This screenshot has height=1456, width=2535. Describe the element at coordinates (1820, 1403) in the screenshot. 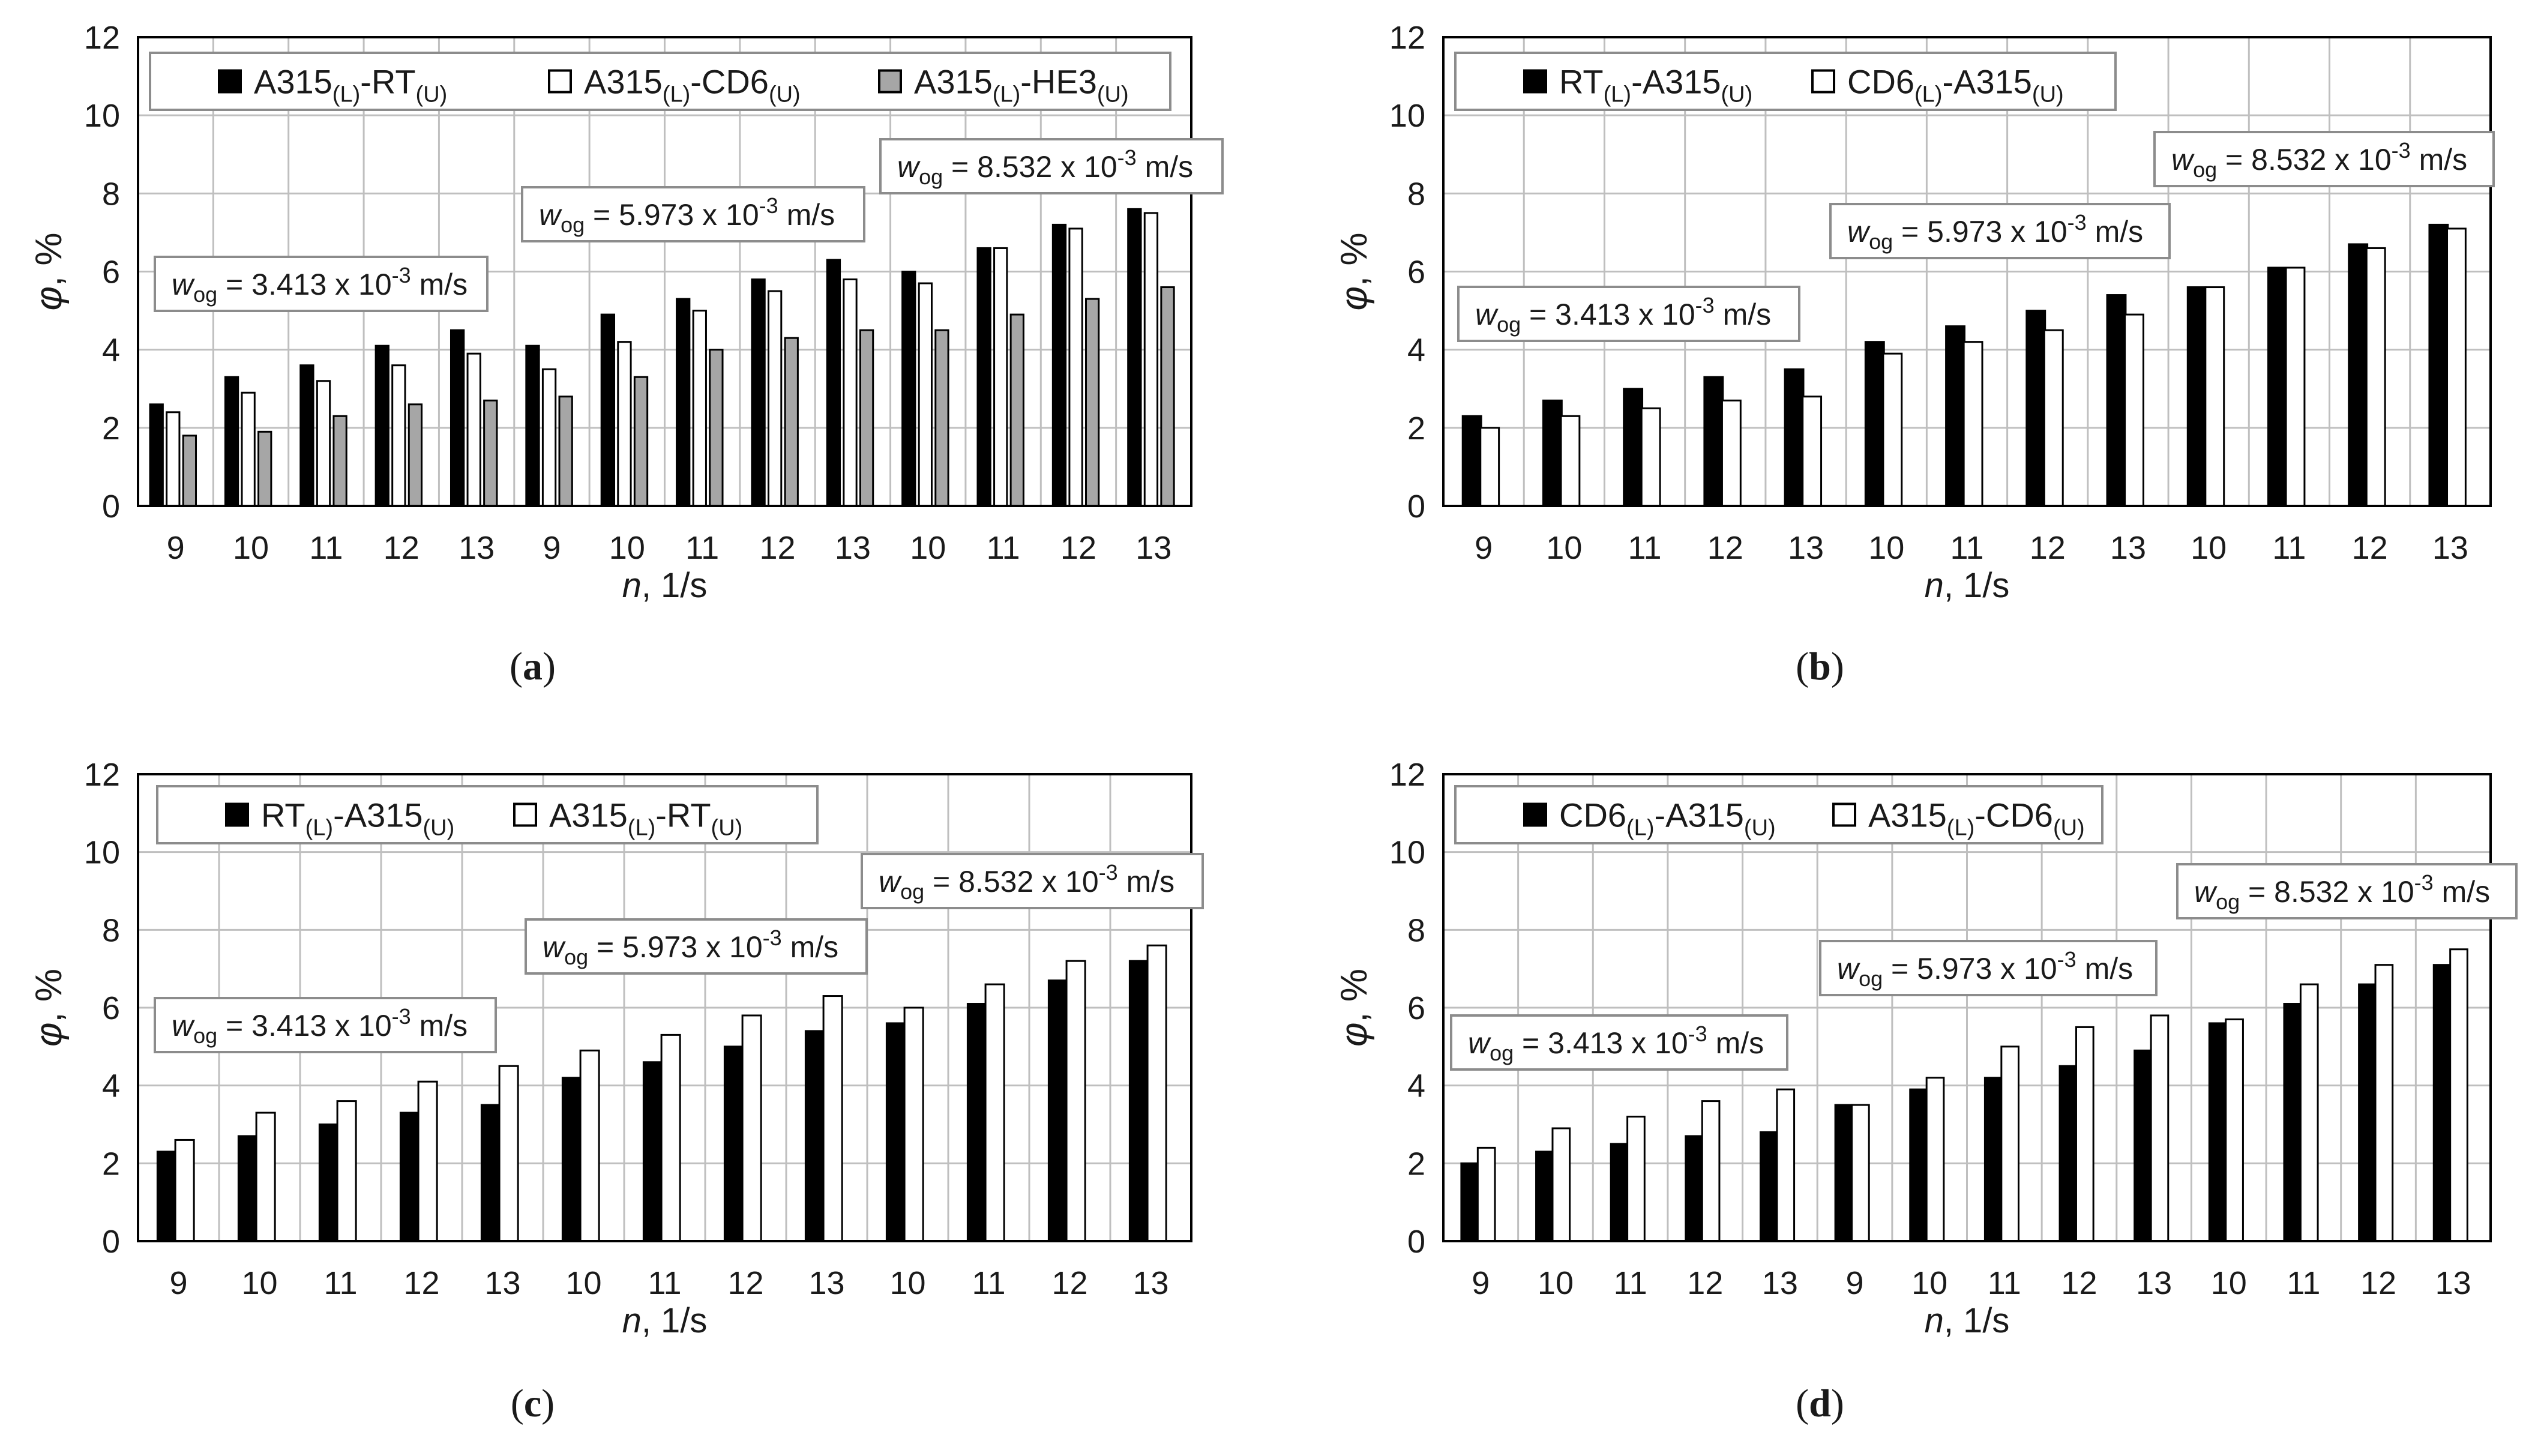

I see `panel-label-letter: d` at that location.